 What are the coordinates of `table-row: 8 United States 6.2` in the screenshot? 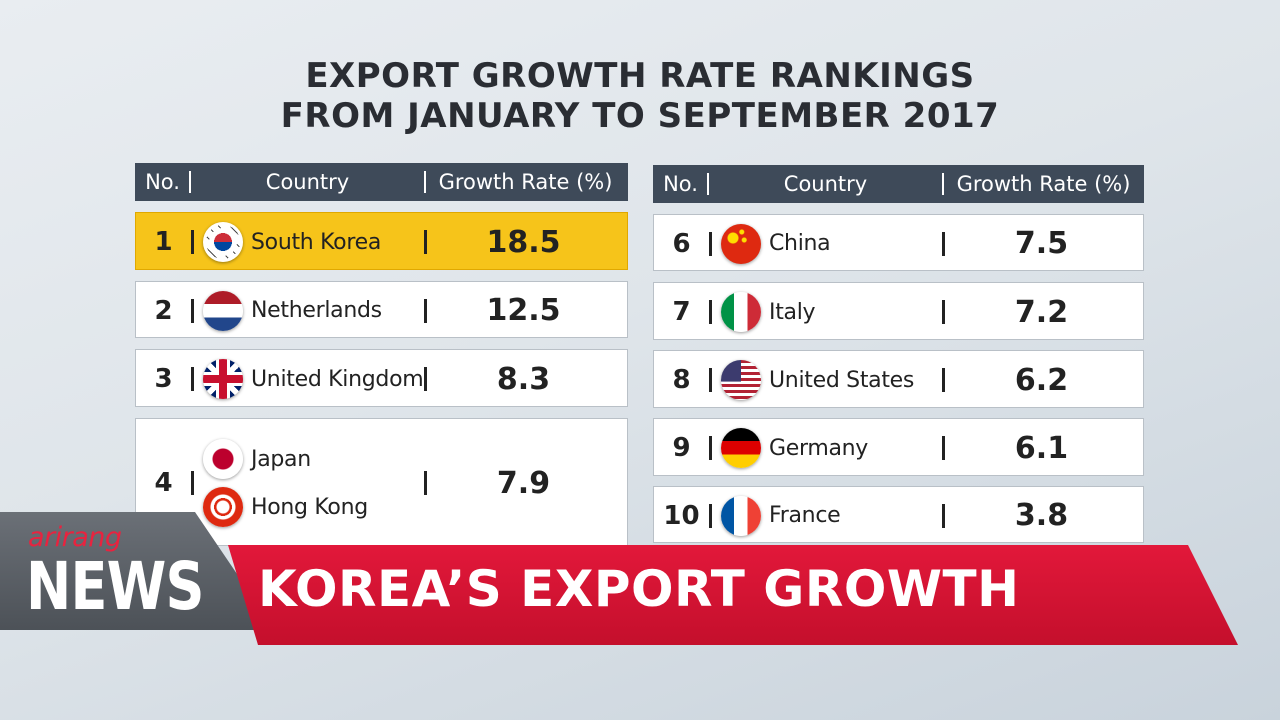 It's located at (898, 379).